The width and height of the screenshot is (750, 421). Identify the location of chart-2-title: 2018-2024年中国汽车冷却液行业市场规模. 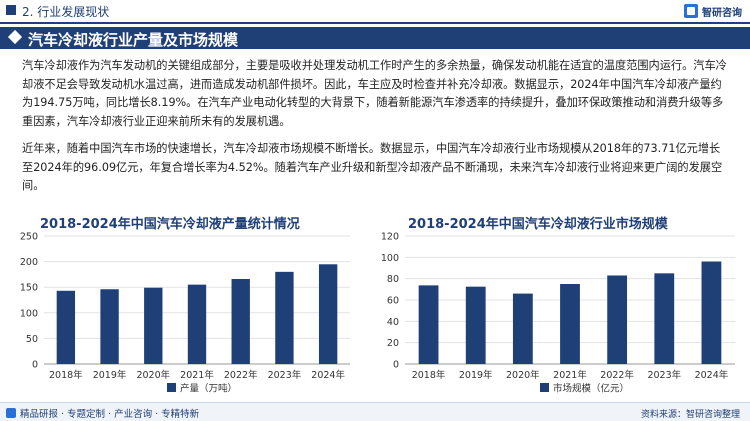
(538, 224).